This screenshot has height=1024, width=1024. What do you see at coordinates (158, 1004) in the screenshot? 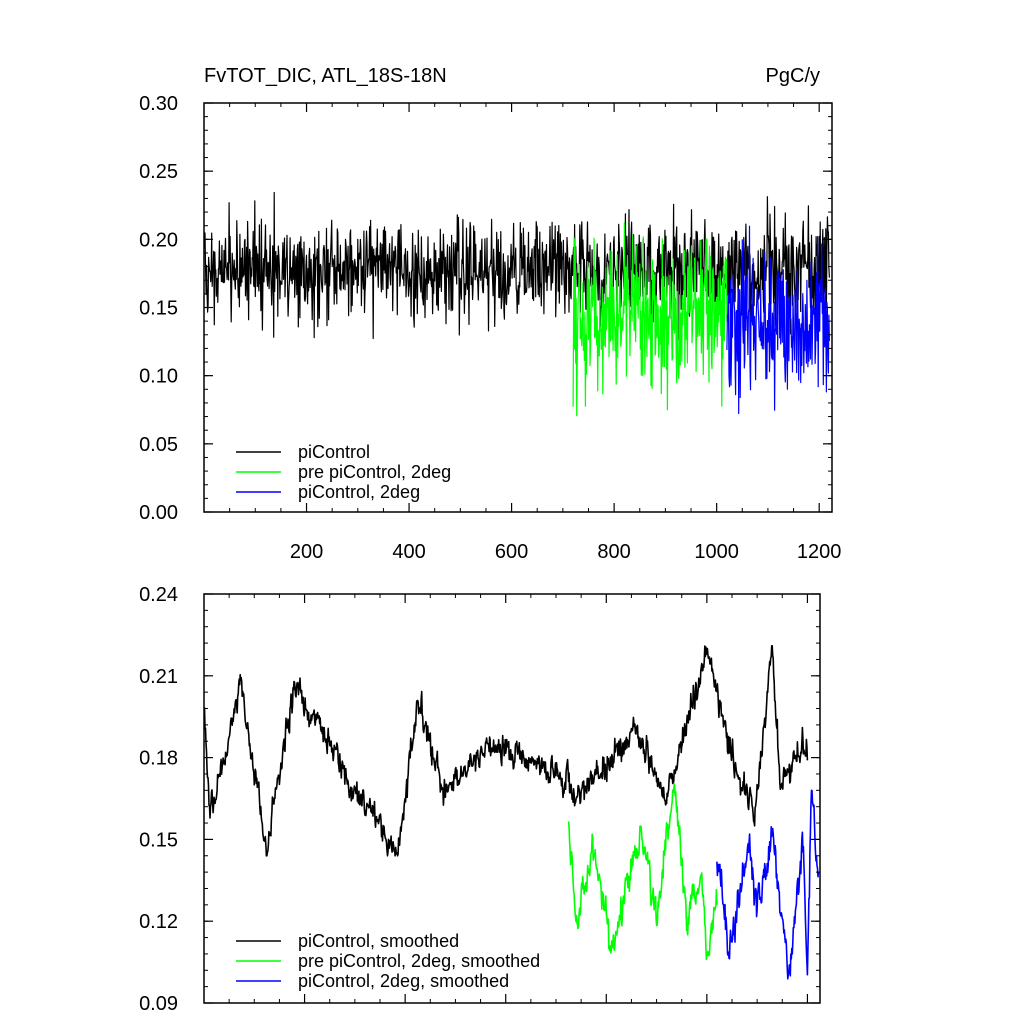
I see `y-tick-label: 0.09` at bounding box center [158, 1004].